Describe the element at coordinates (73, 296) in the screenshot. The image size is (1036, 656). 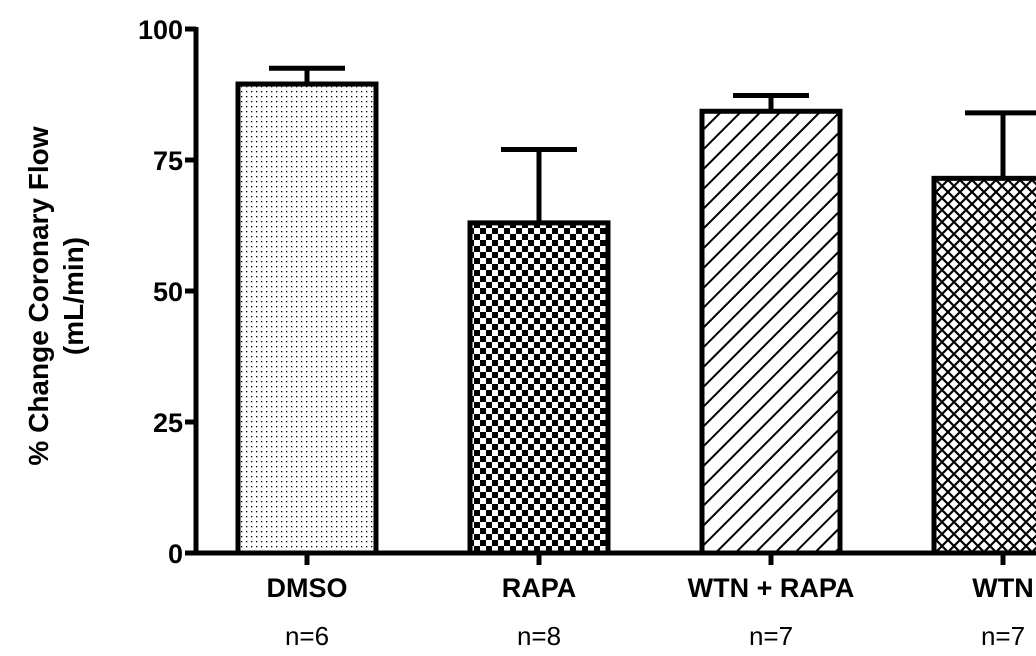
I see `y-axis-title-line2: (mL/min)` at that location.